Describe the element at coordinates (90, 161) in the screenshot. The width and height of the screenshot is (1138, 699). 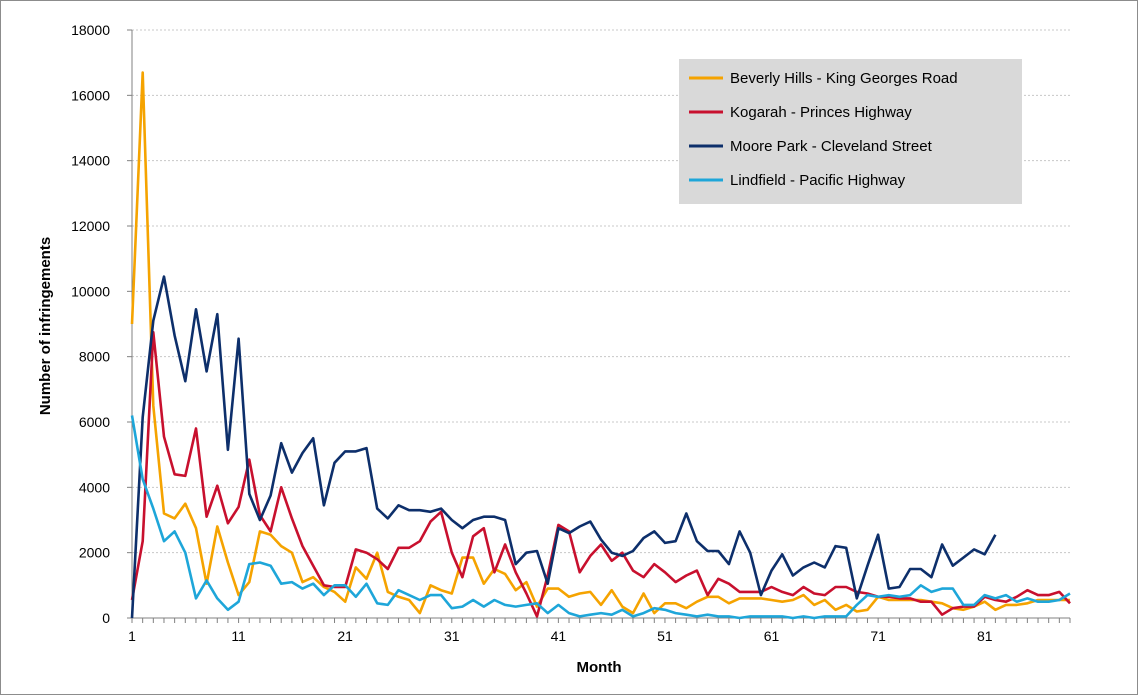
I see `y-tick-label: 14000` at that location.